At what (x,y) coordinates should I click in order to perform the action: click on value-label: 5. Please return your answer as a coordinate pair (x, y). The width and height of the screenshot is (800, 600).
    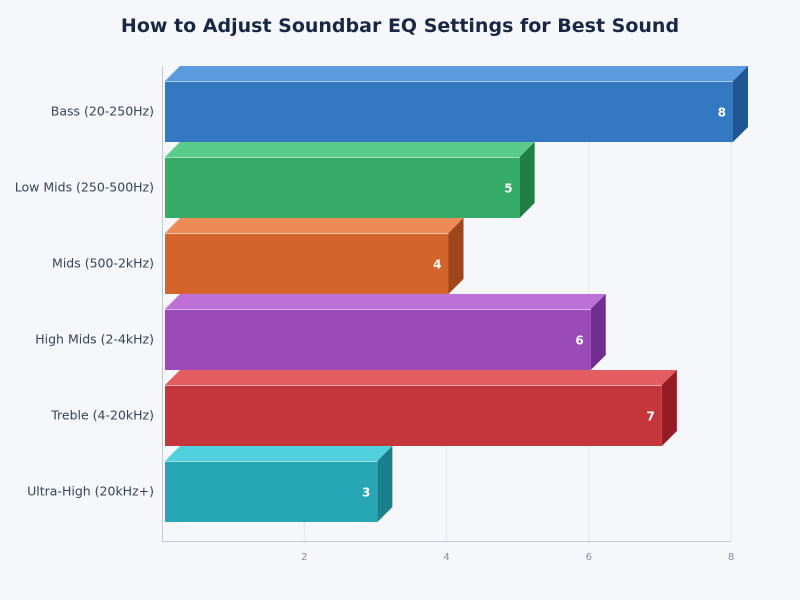
    Looking at the image, I should click on (508, 189).